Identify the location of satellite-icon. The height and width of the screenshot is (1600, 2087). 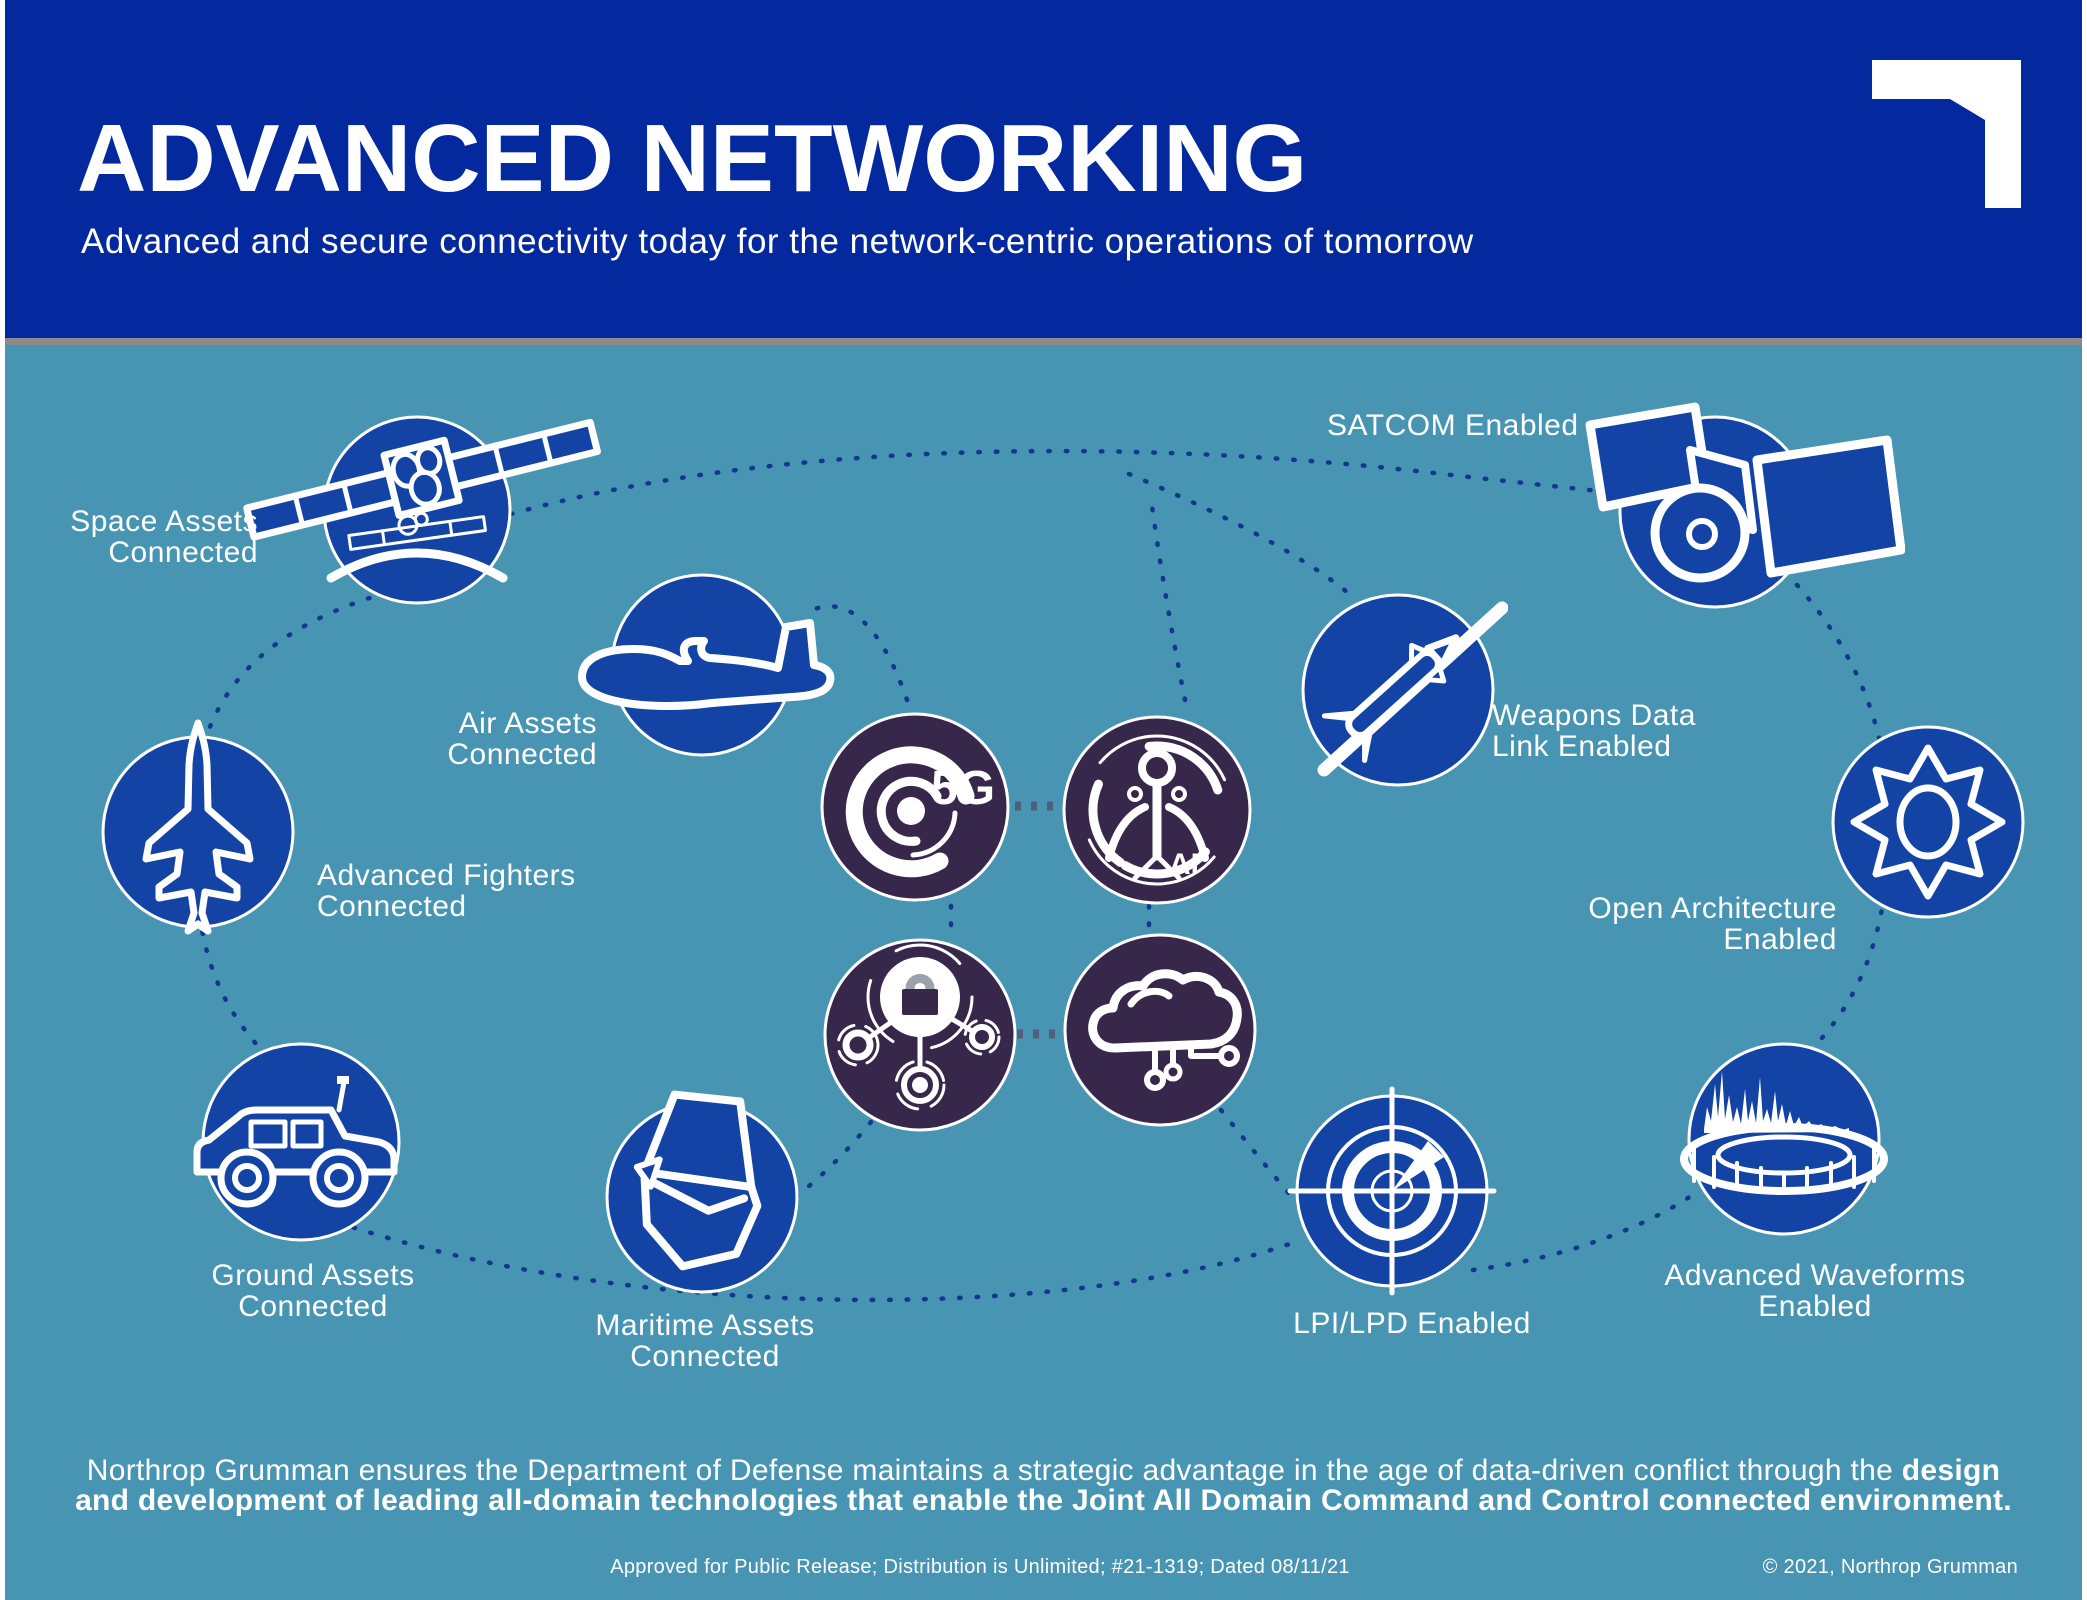
(422, 510).